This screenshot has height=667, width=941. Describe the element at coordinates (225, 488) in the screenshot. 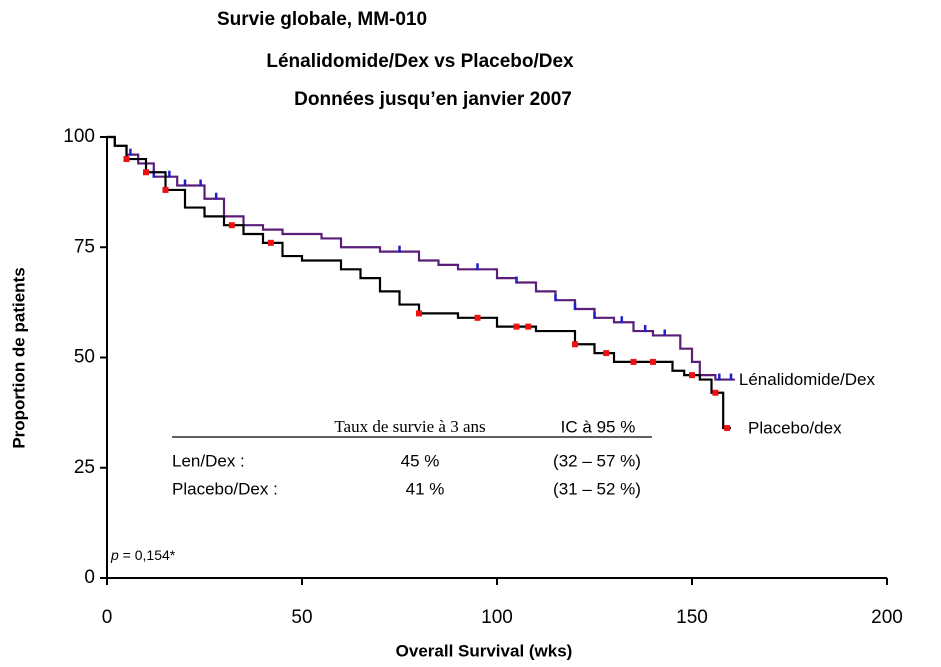

I see `table-cell: Placebo/Dex :` at that location.